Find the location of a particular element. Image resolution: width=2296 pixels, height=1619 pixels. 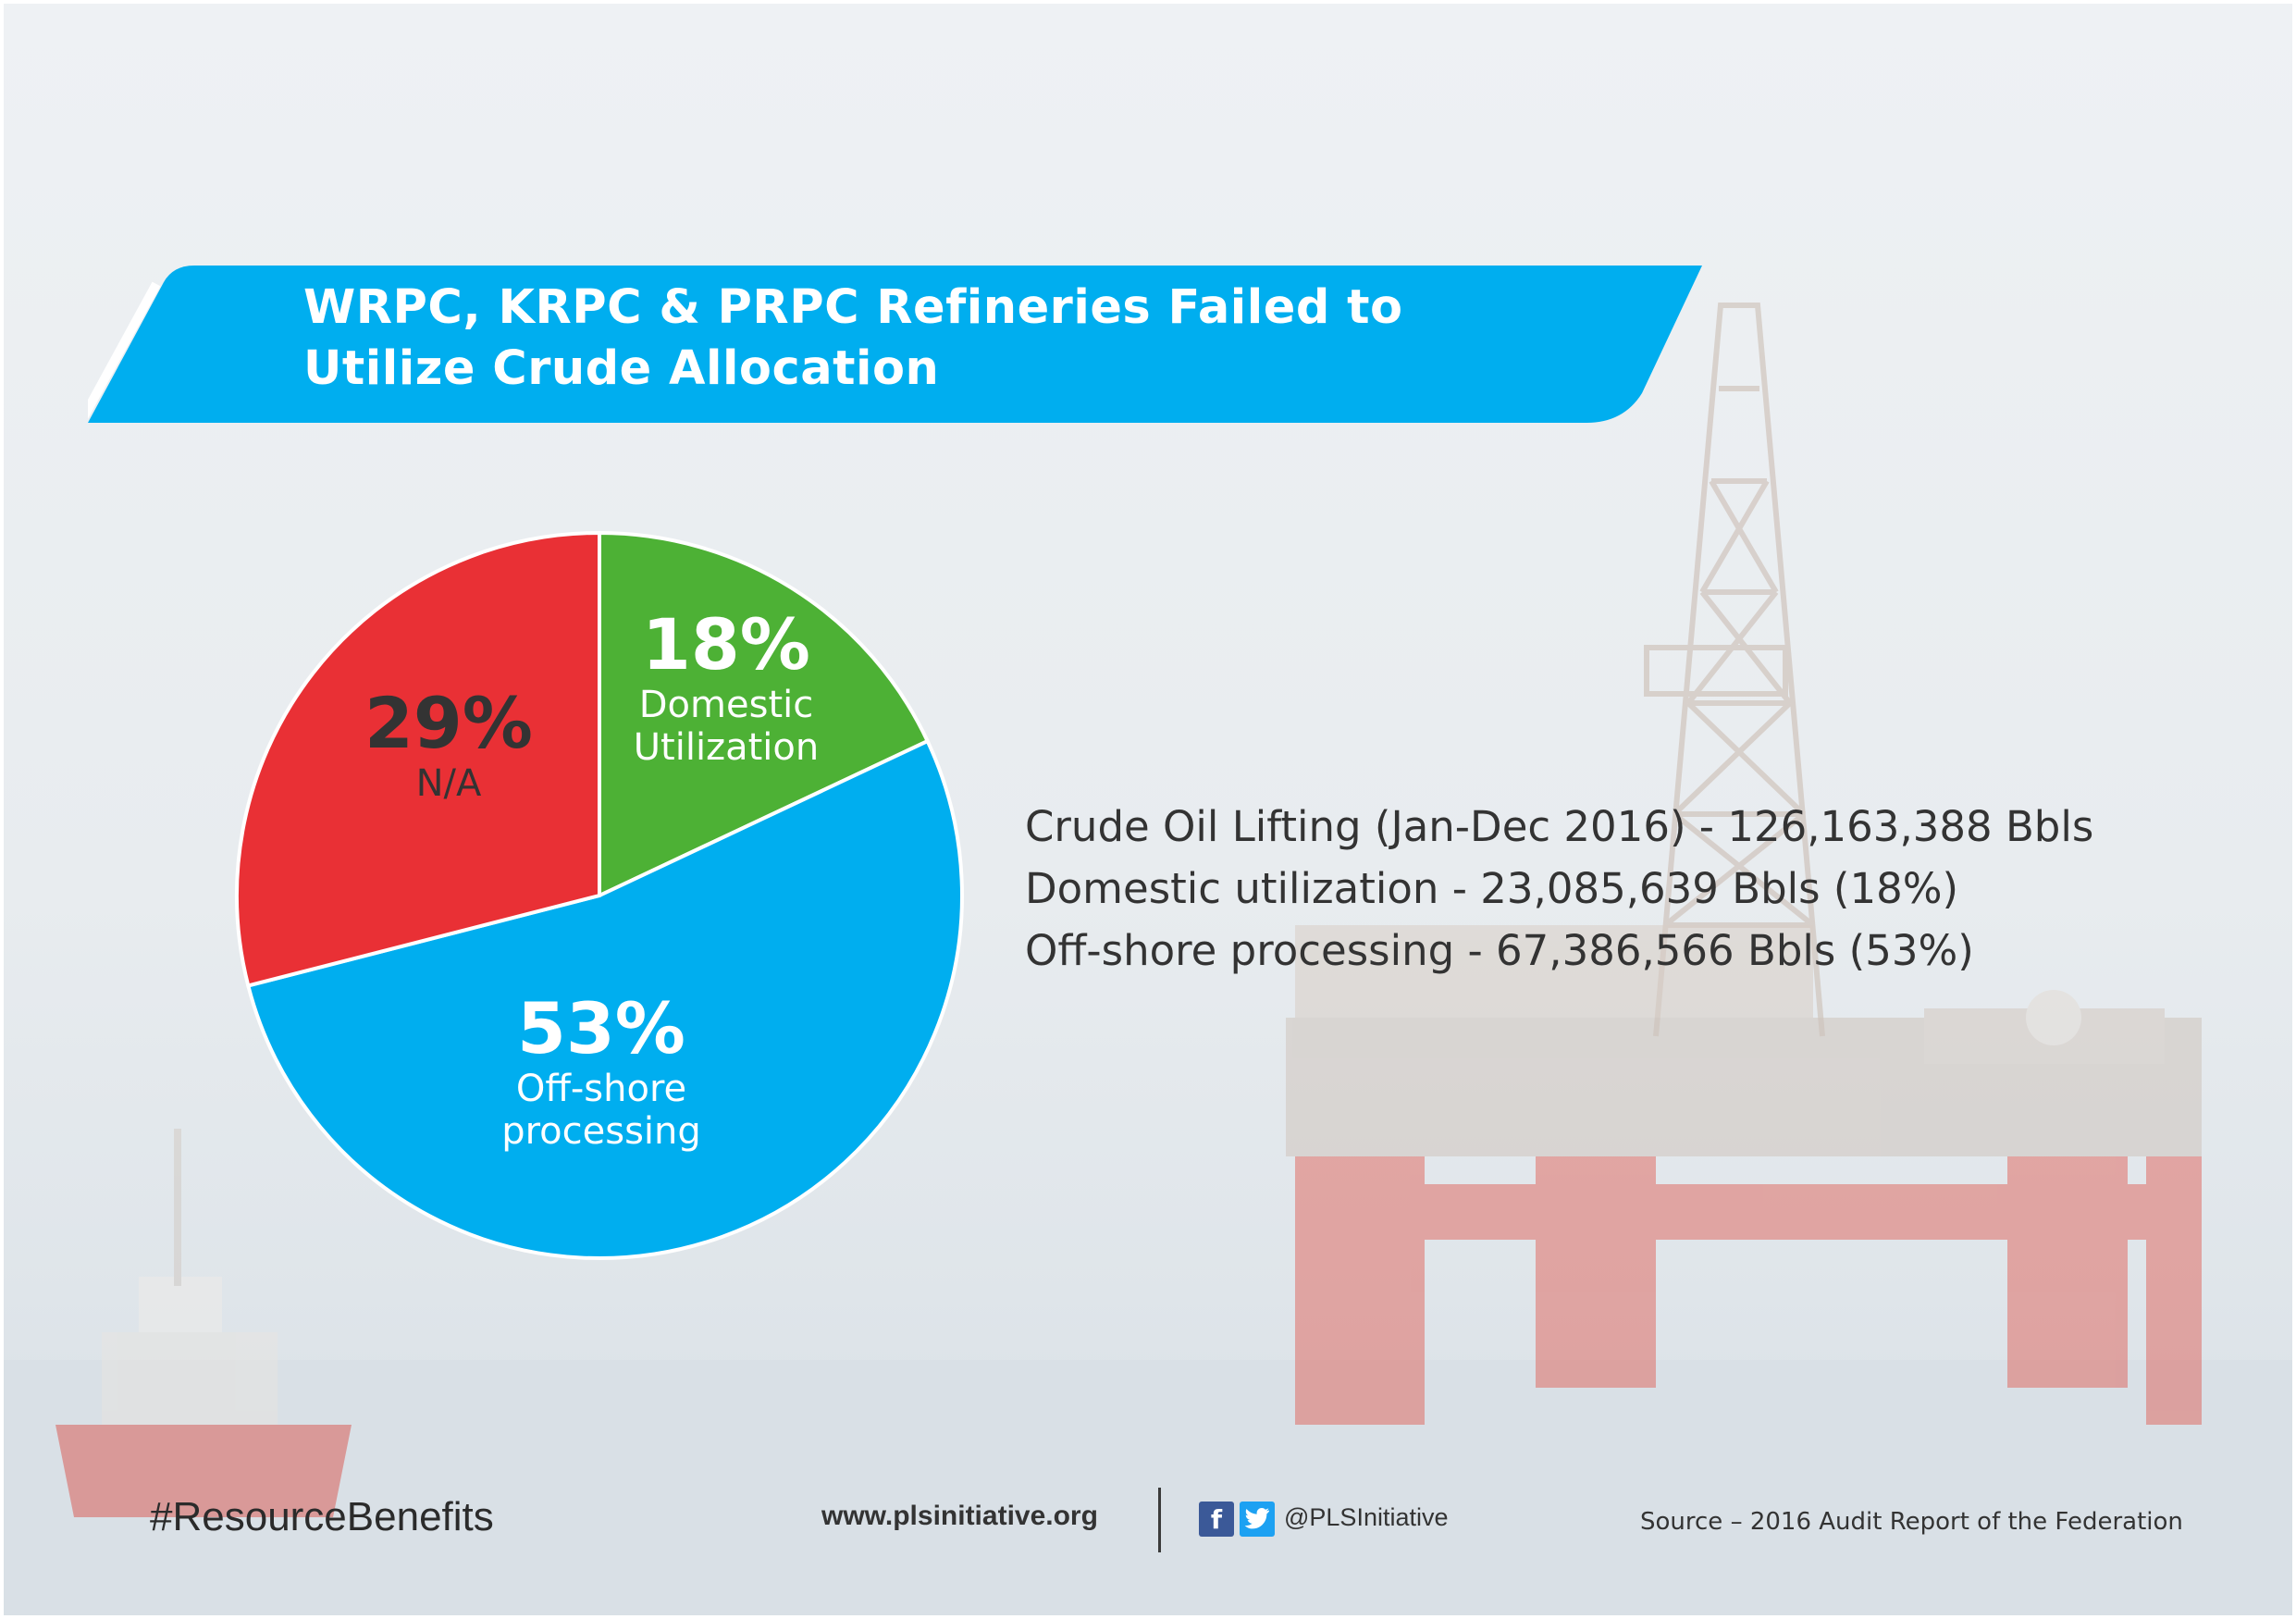

slice-name-na: N/A is located at coordinates (448, 783).